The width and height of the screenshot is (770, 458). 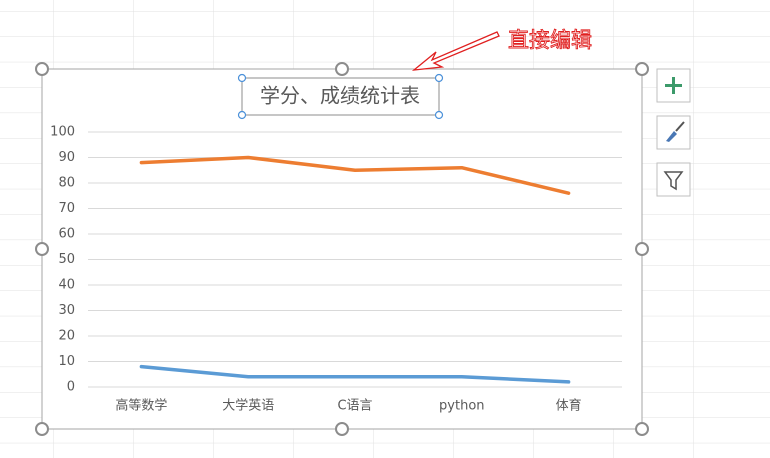 I want to click on y-tick-label: 30, so click(x=66, y=310).